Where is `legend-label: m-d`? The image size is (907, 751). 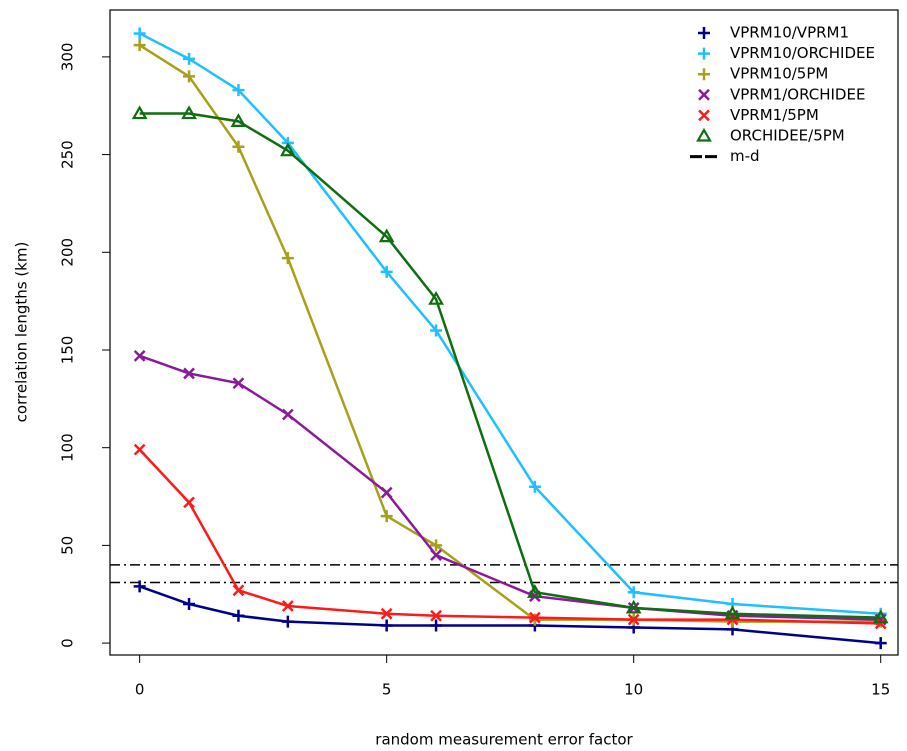
legend-label: m-d is located at coordinates (745, 156).